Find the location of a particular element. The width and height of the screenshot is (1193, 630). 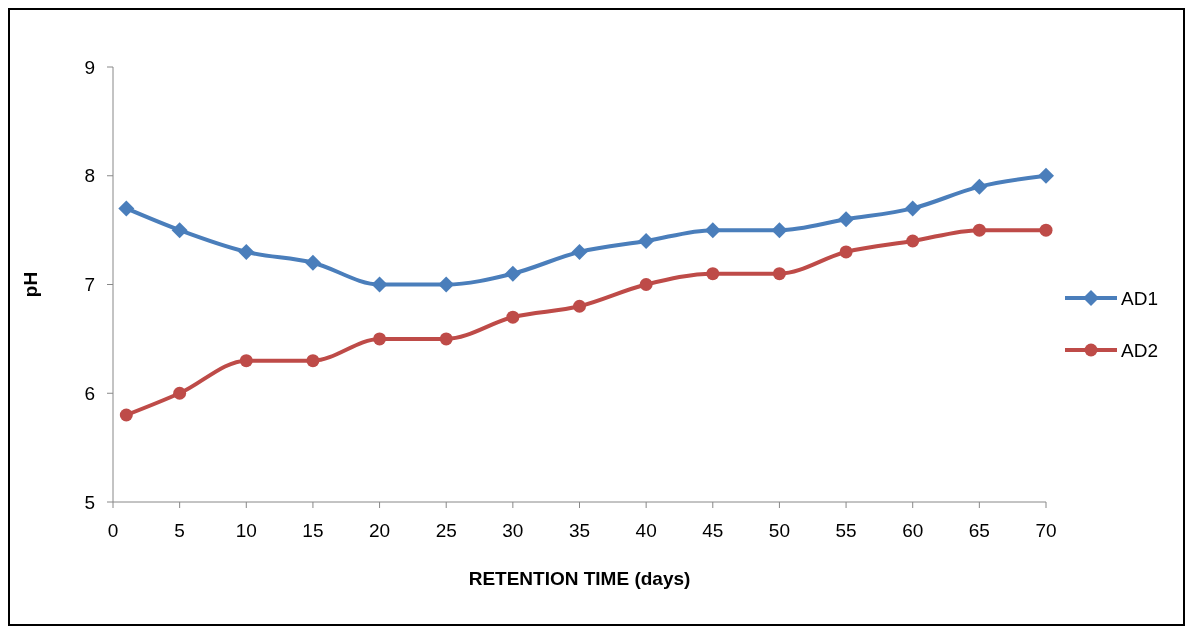

x-tick-label: 70 is located at coordinates (1046, 530).